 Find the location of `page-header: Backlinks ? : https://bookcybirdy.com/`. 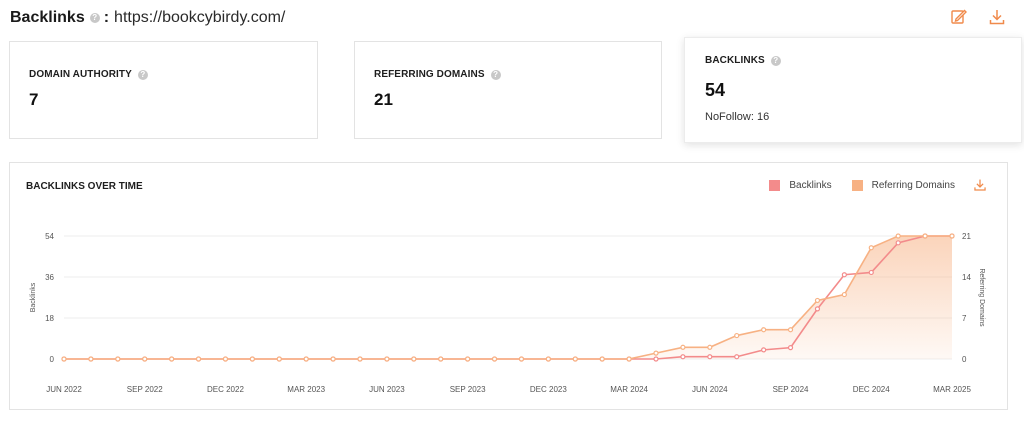

page-header: Backlinks ? : https://bookcybirdy.com/ is located at coordinates (147, 18).